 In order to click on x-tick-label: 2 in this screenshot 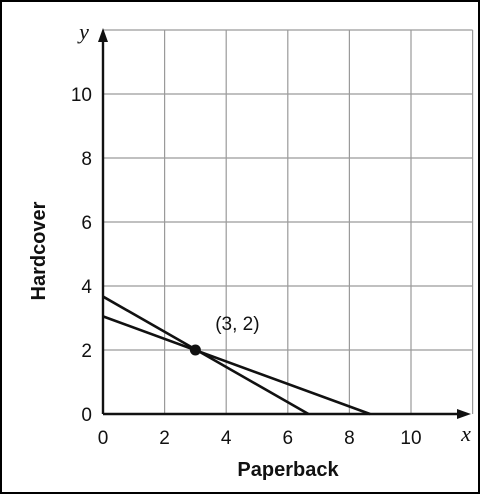, I will do `click(164, 438)`.